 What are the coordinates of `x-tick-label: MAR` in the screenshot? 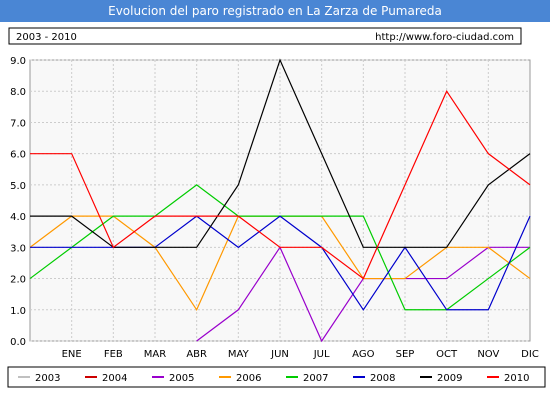 It's located at (155, 354).